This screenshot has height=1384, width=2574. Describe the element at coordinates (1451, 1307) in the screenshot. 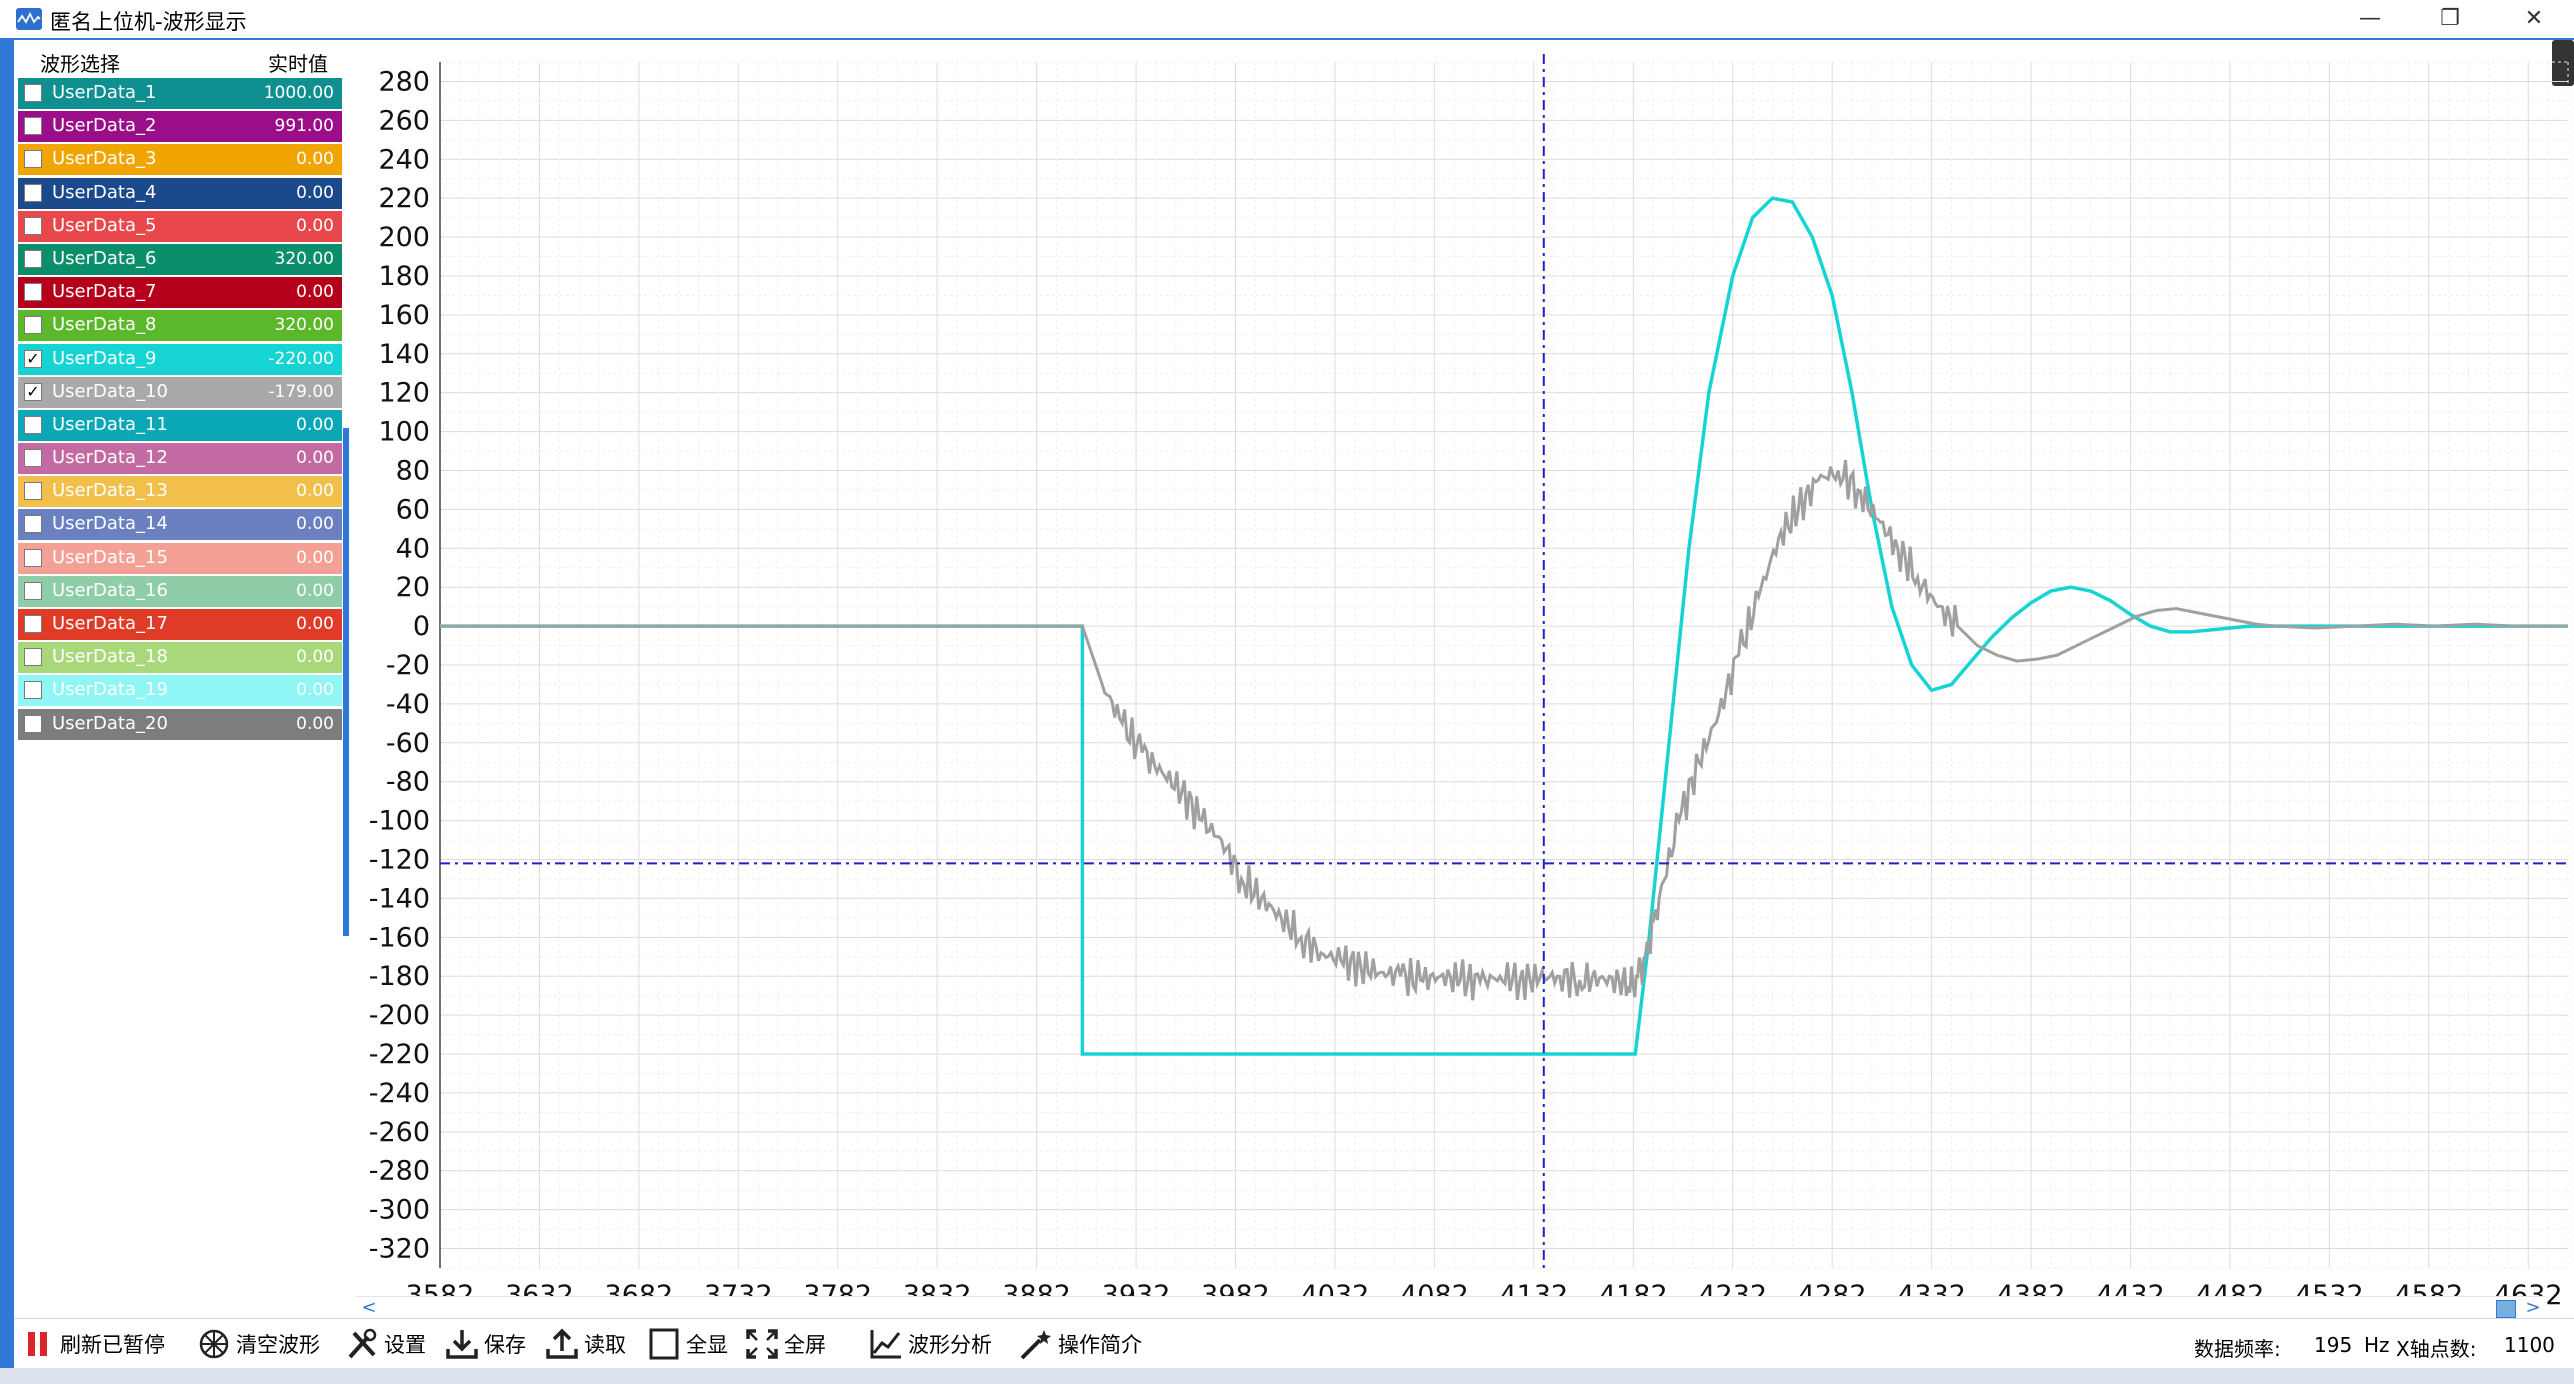

I see `chart-hscrollbar: < >` at that location.